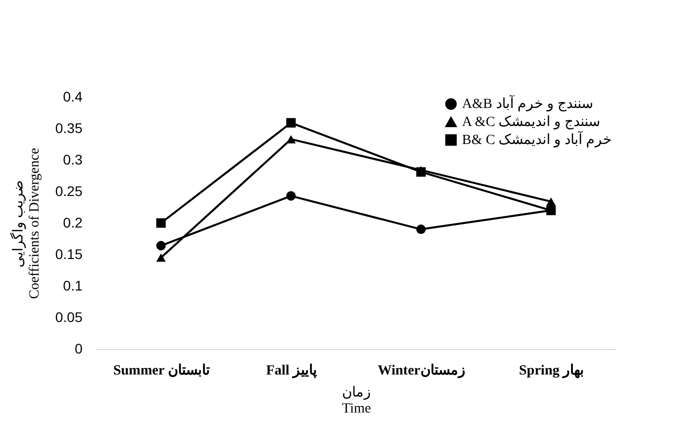 Image resolution: width=684 pixels, height=434 pixels. What do you see at coordinates (551, 371) in the screenshot?
I see `x-tick-label: Spring بهار` at bounding box center [551, 371].